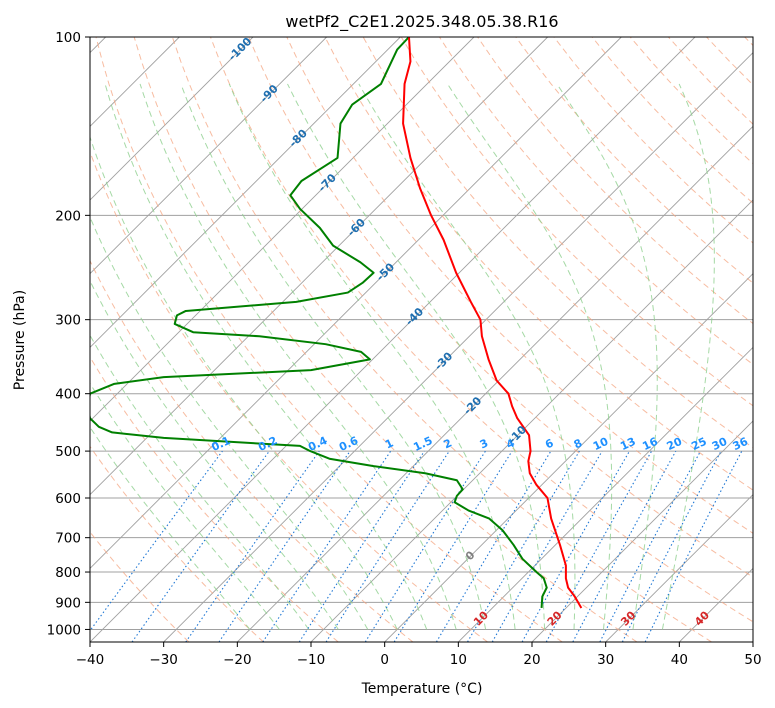  I want to click on mixing-ratio-label: 20, so click(675, 444).